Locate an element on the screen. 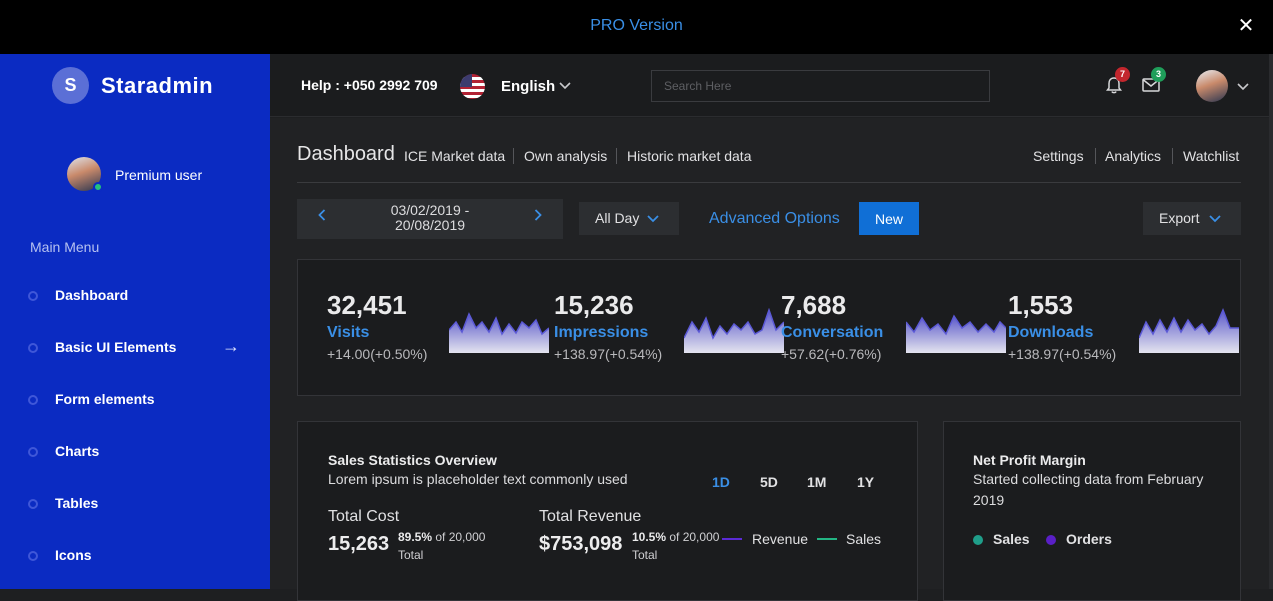 Image resolution: width=1273 pixels, height=601 pixels. range-1d-button: 1D is located at coordinates (721, 482).